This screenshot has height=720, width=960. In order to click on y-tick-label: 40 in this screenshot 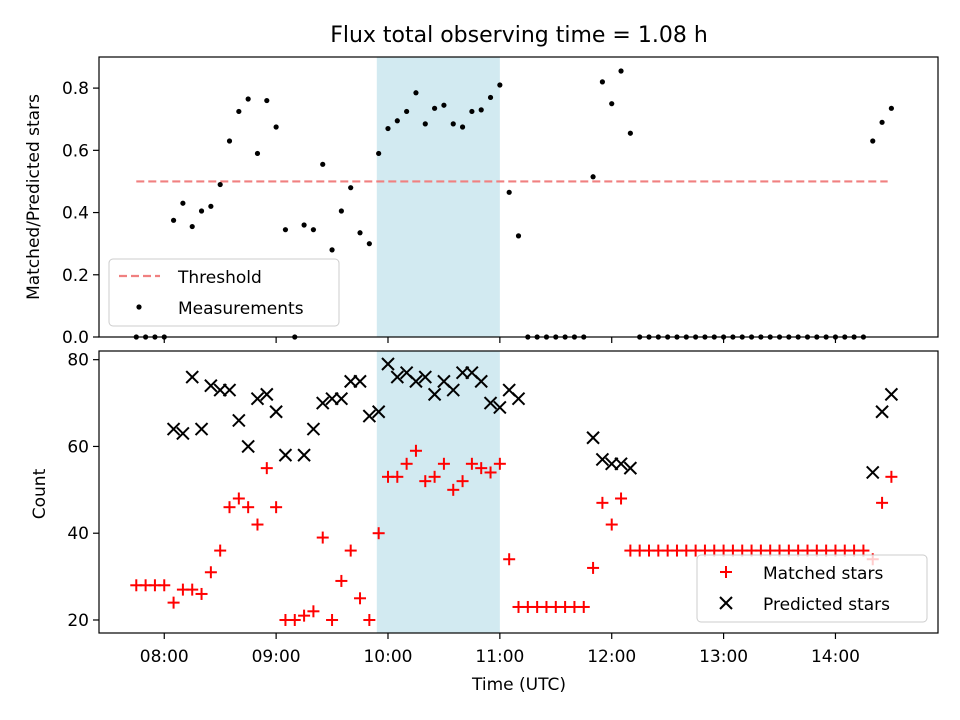, I will do `click(78, 534)`.